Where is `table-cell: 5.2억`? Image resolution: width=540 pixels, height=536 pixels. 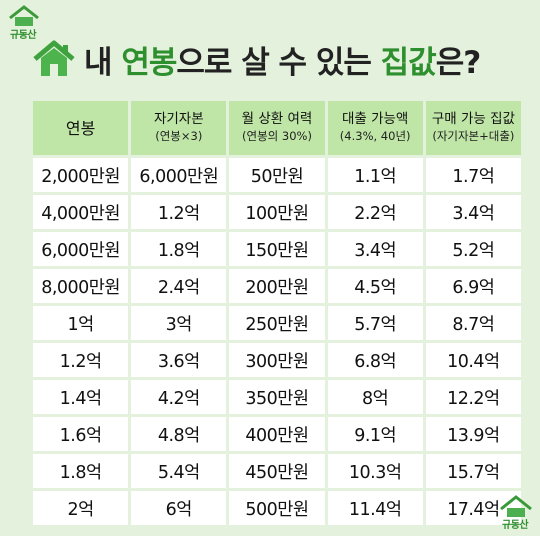 table-cell: 5.2억 is located at coordinates (473, 249).